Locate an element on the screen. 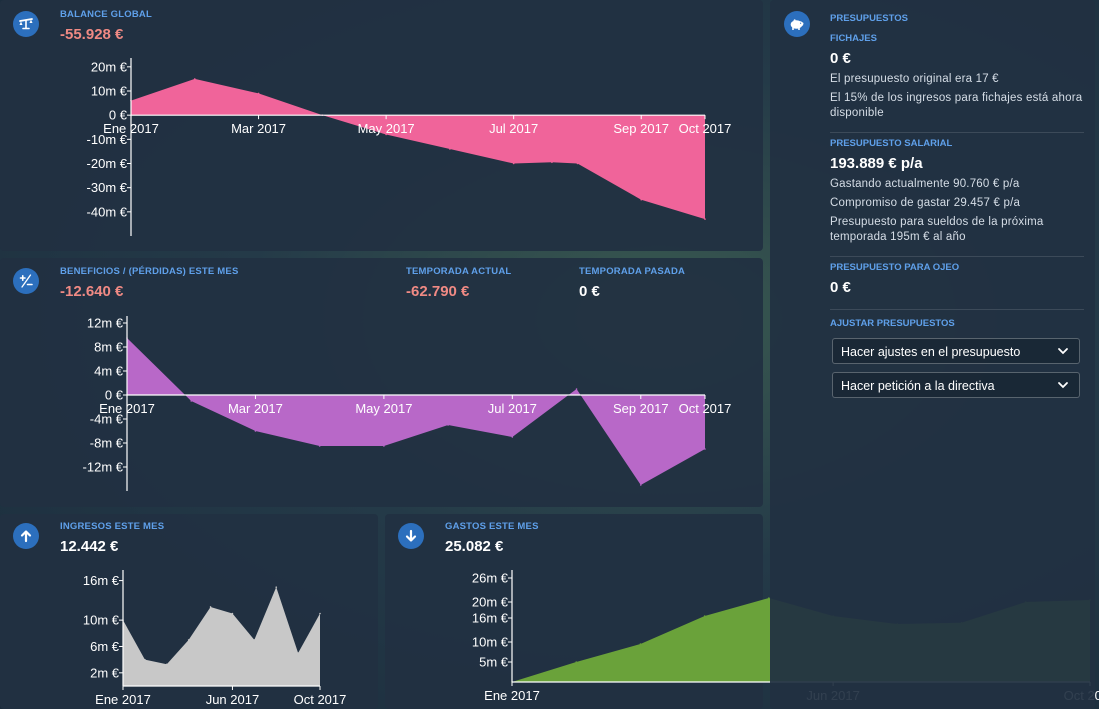 Image resolution: width=1099 pixels, height=709 pixels. transfers-label: FICHAJES is located at coordinates (853, 38).